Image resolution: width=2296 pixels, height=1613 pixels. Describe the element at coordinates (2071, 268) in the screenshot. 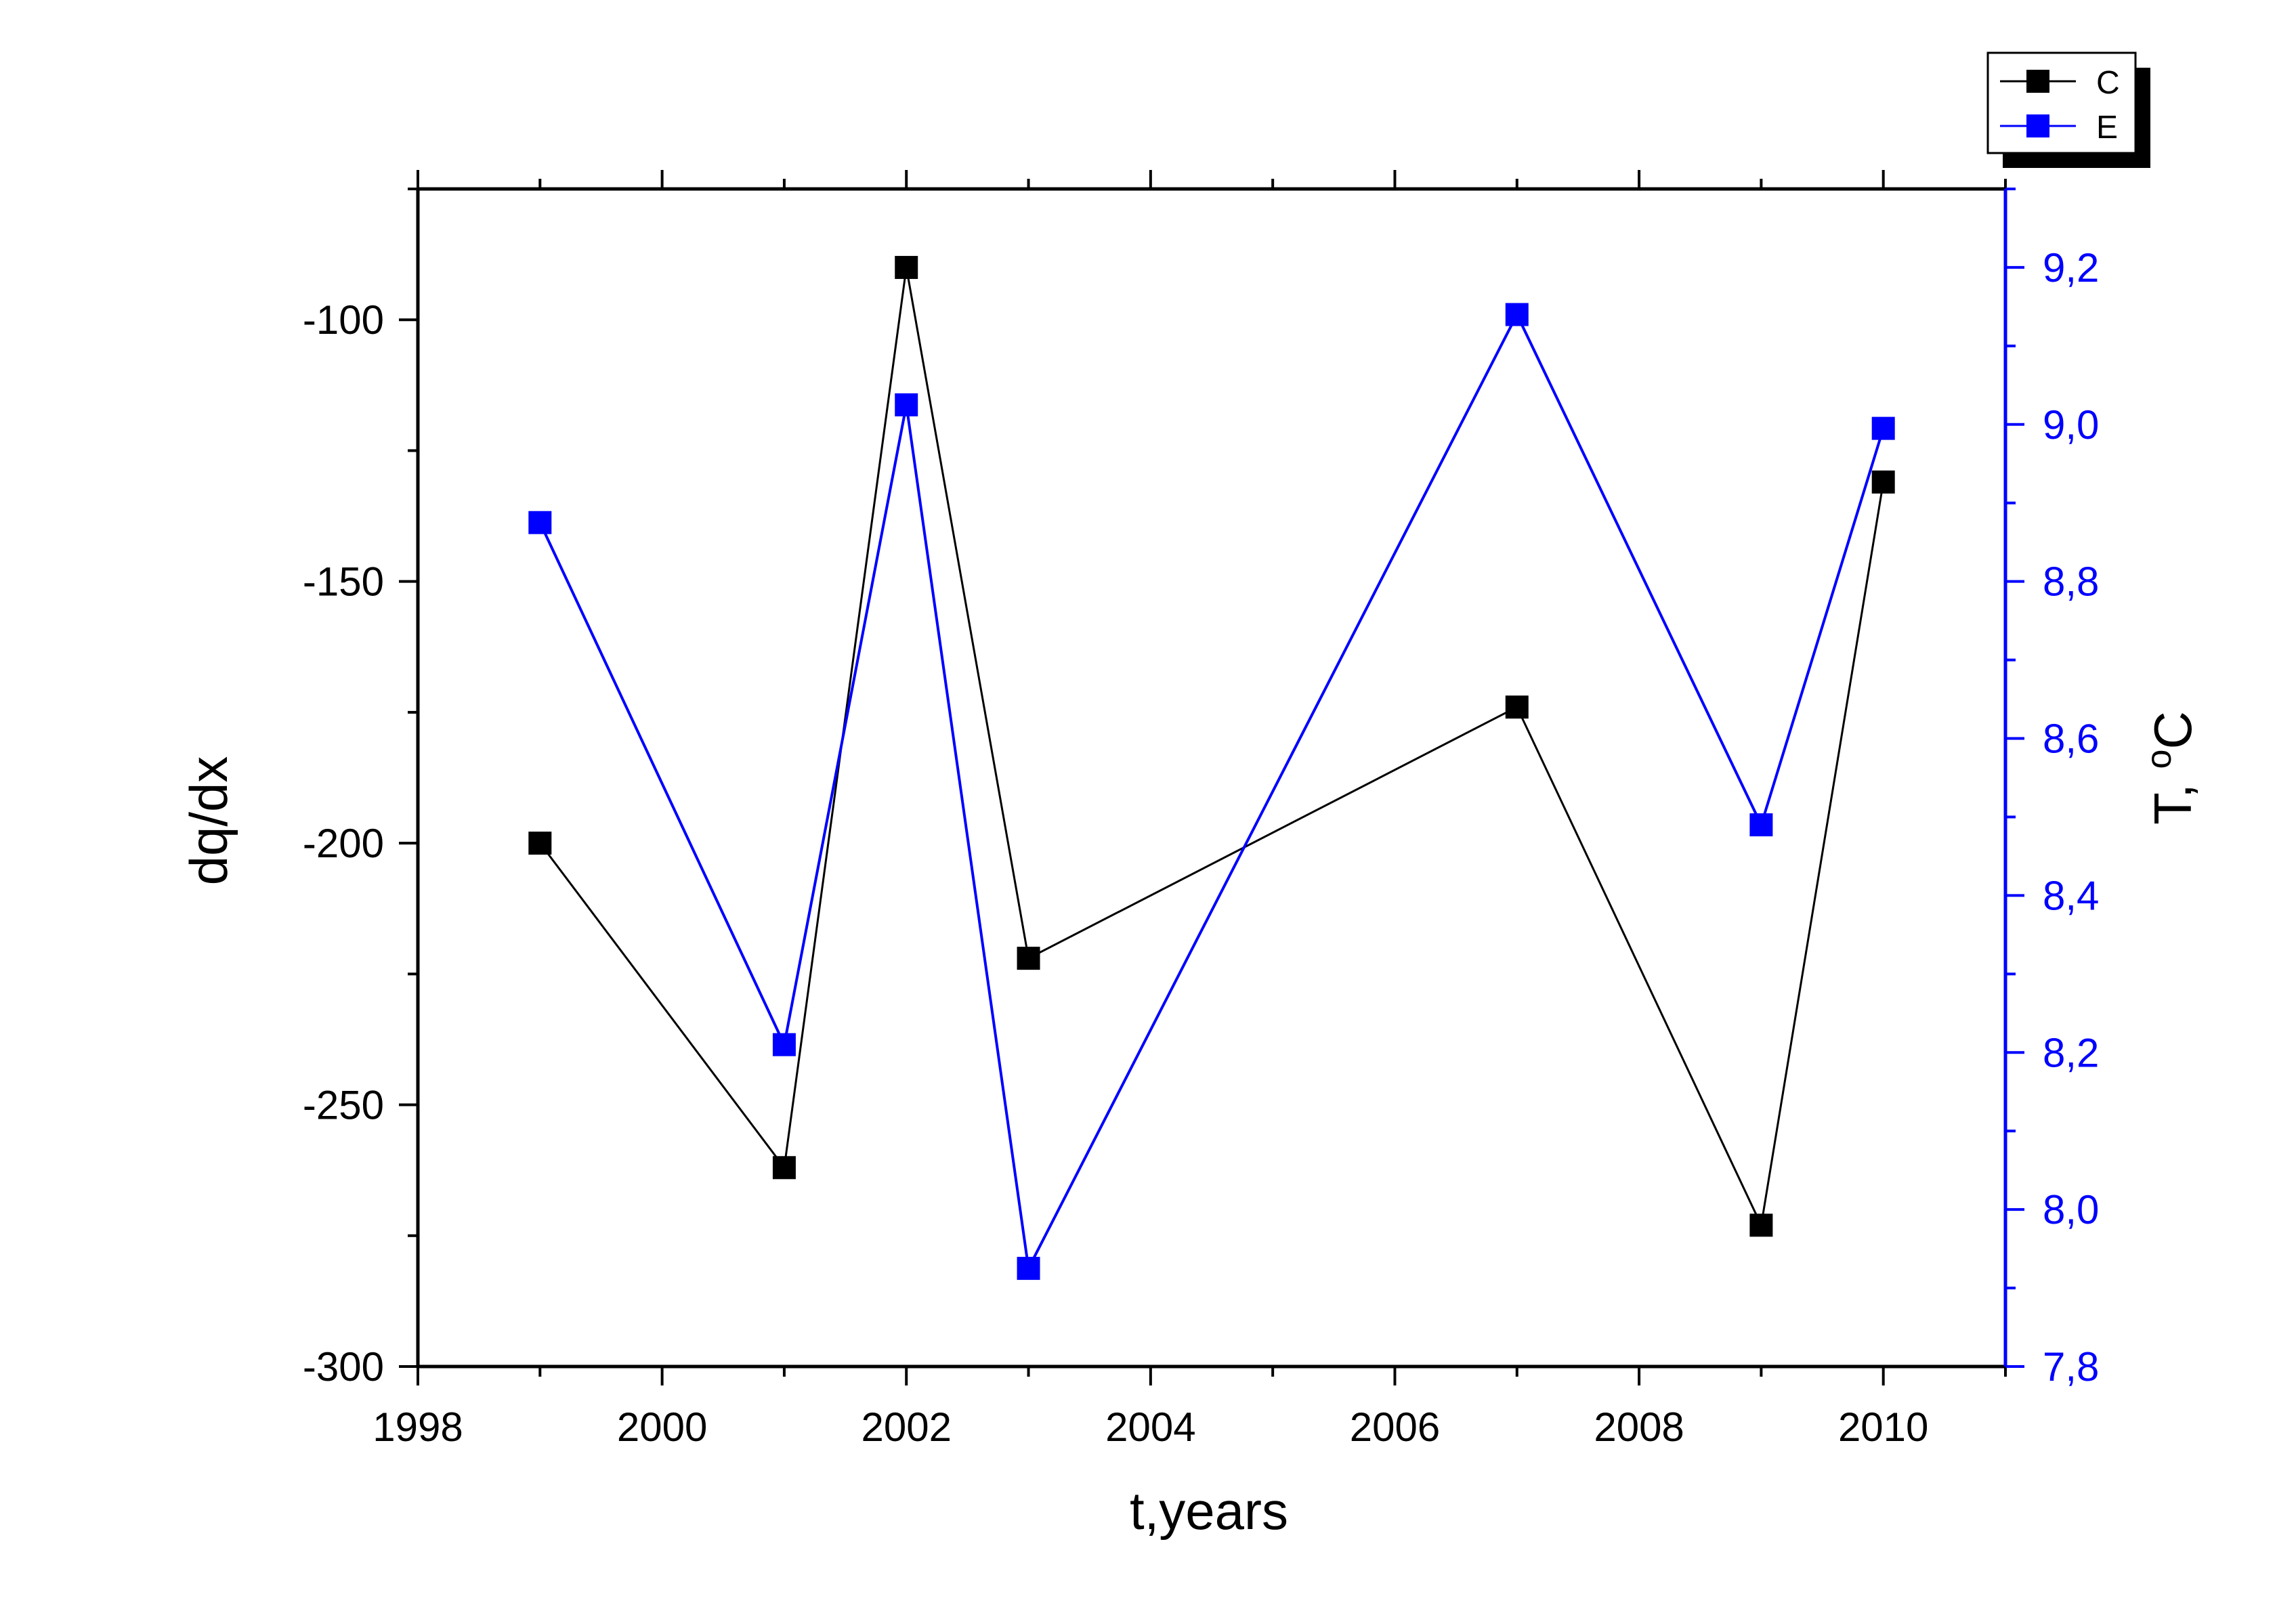

I see `y-right-tick-label: 9,2` at that location.